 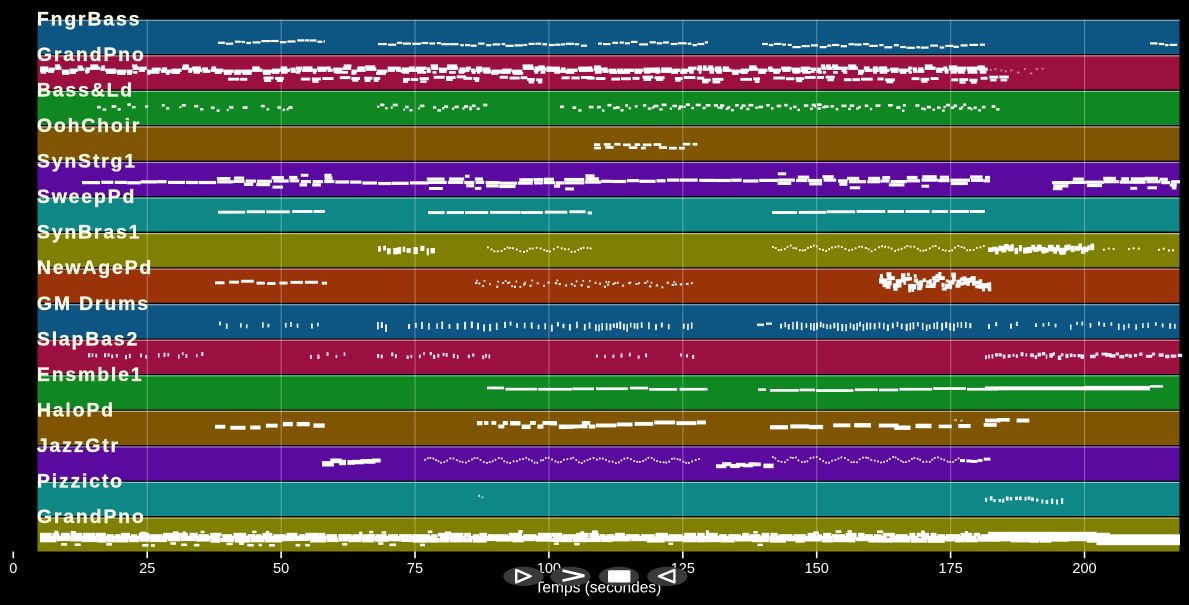 I want to click on svg-text: Ensmble1, so click(x=90, y=375).